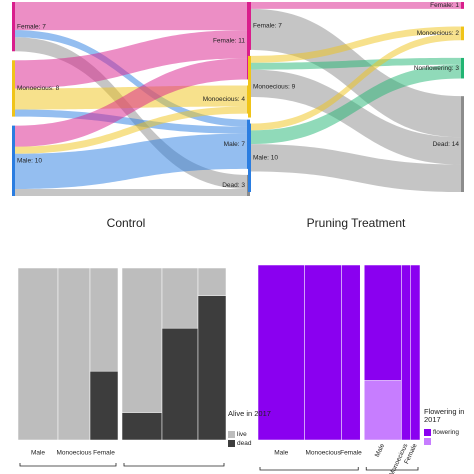  What do you see at coordinates (438, 33) in the screenshot?
I see `node-label: Monoecious: 2` at bounding box center [438, 33].